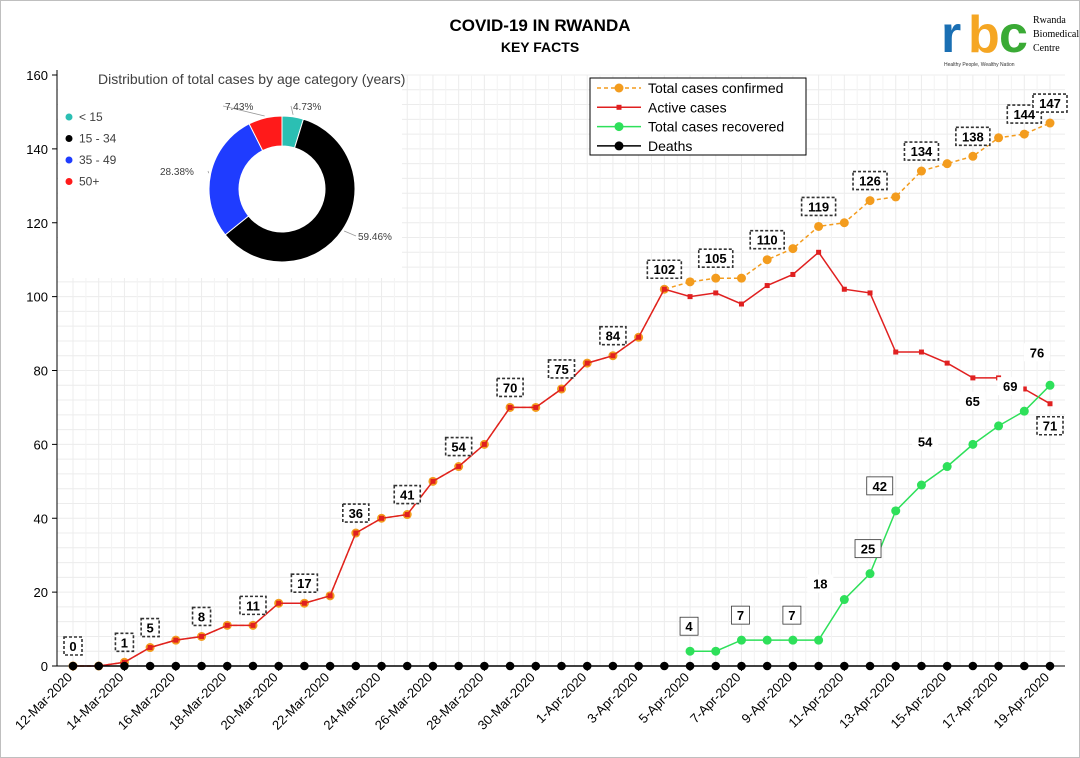  What do you see at coordinates (670, 146) in the screenshot?
I see `legend-label: Deaths` at bounding box center [670, 146].